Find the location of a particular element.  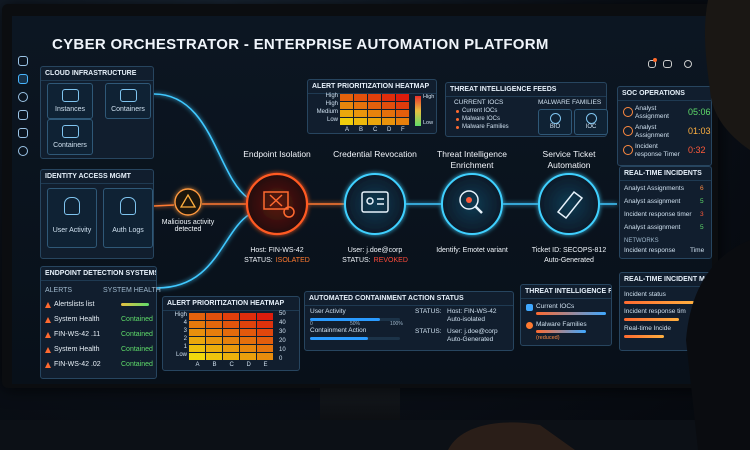

panel-title: CLOUD INFRASTRUCTURE is located at coordinates (97, 74).